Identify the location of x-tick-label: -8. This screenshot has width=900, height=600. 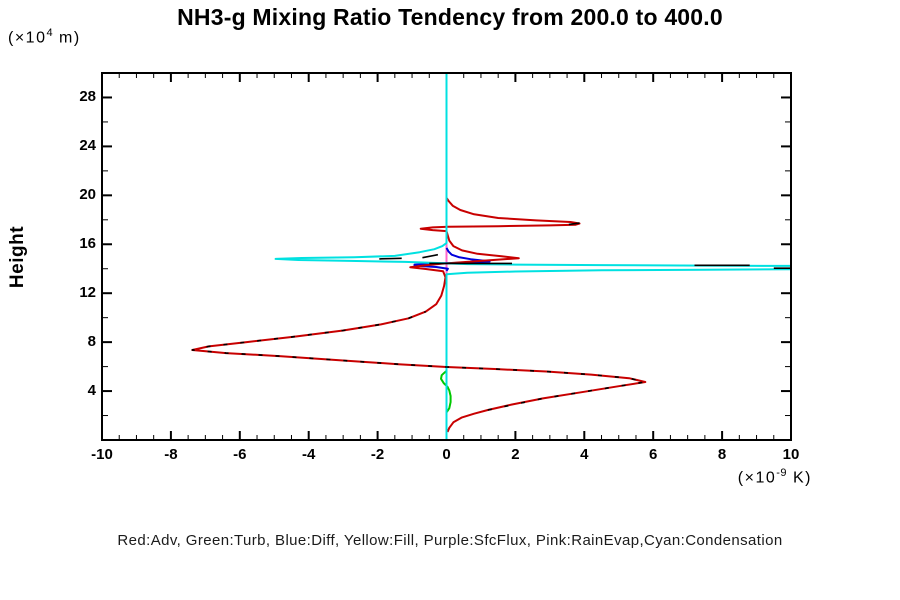
(171, 454).